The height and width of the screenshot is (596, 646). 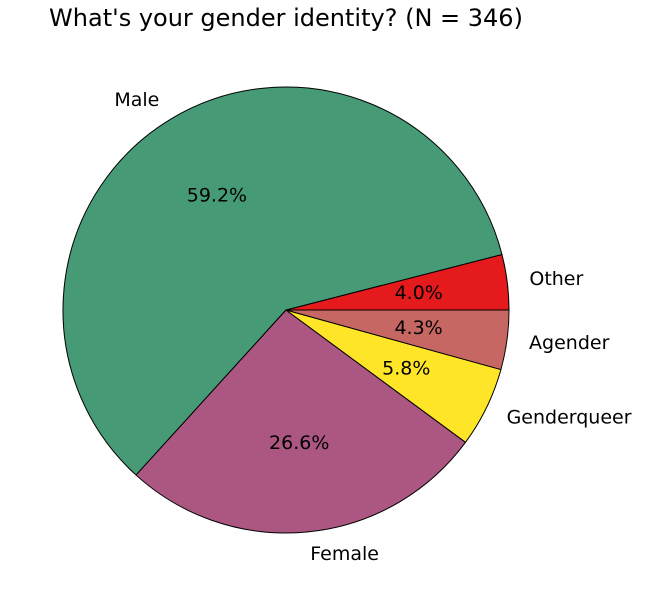 What do you see at coordinates (418, 328) in the screenshot?
I see `slice-percent-agender: 4.3%` at bounding box center [418, 328].